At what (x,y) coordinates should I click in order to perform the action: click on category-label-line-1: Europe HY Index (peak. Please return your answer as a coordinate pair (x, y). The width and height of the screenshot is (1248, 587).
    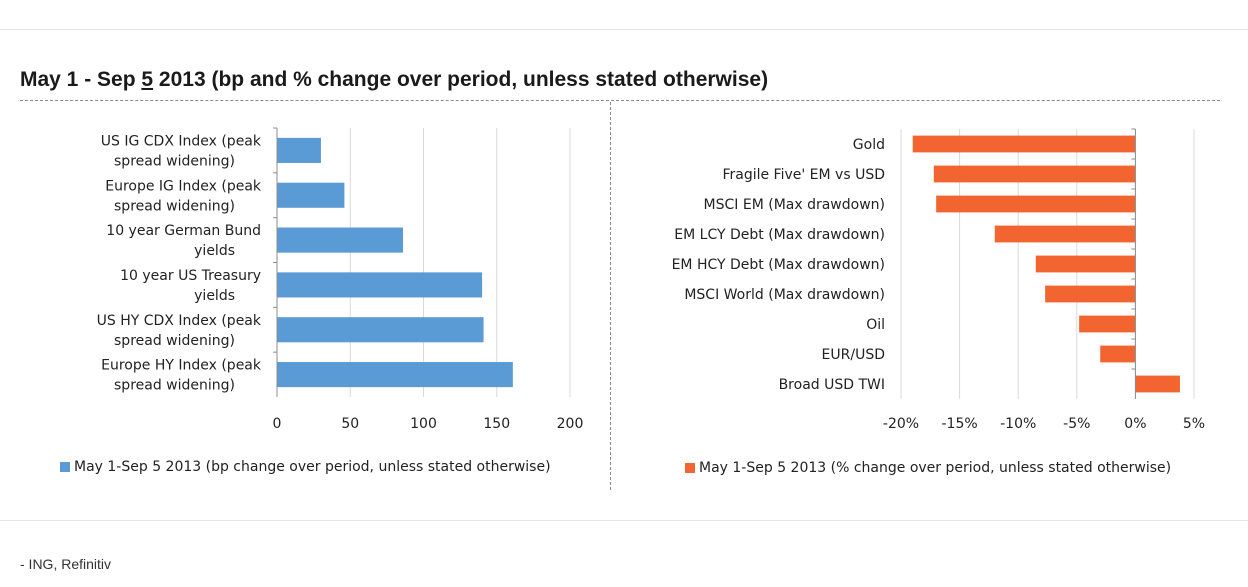
    Looking at the image, I should click on (181, 366).